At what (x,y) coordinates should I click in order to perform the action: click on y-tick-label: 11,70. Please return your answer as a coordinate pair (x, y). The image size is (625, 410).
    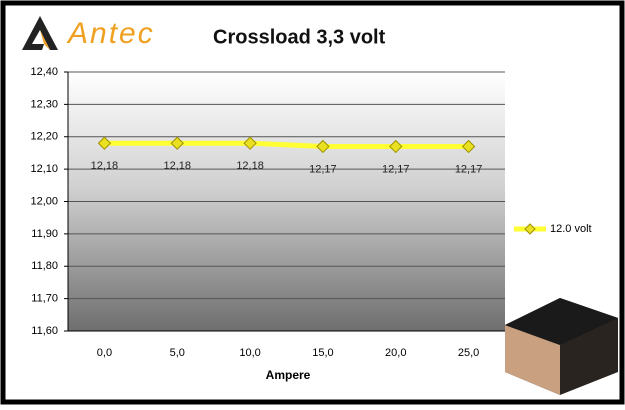
    Looking at the image, I should click on (44, 299).